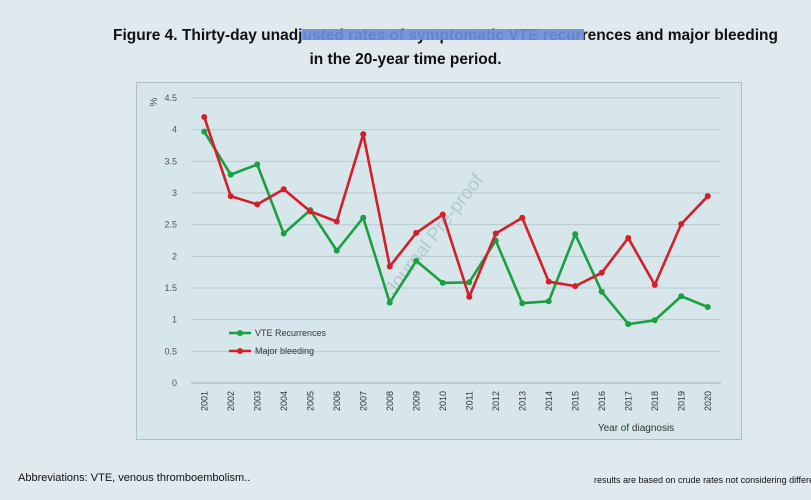  What do you see at coordinates (522, 401) in the screenshot?
I see `x-tick-label: 2013` at bounding box center [522, 401].